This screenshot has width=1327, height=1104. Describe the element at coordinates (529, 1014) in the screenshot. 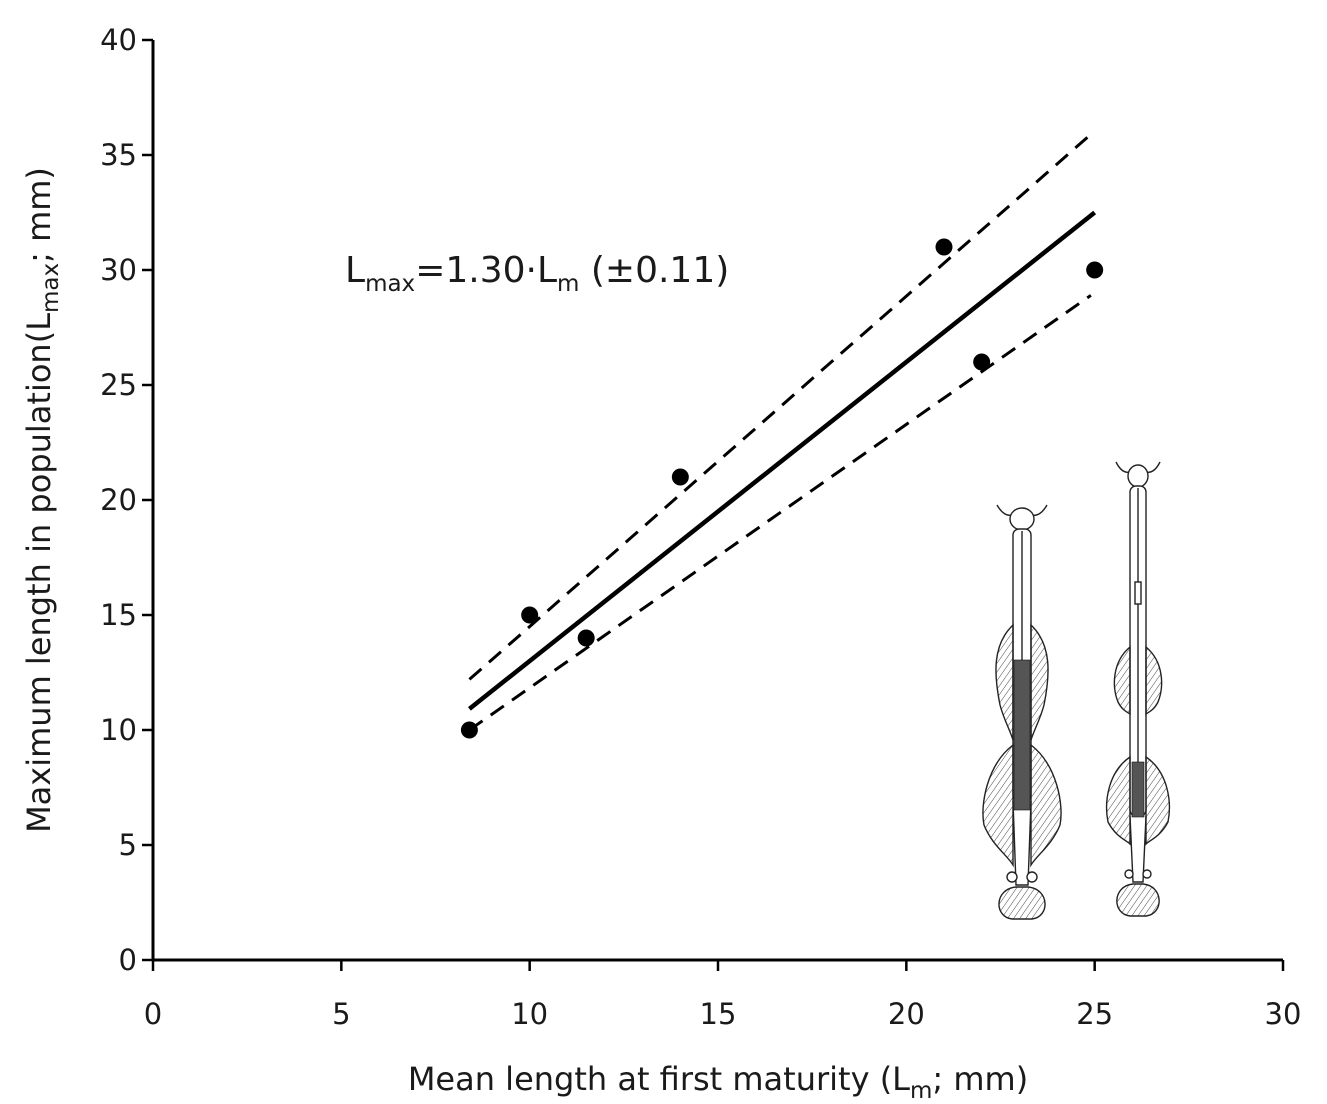

I see `x-tick-label: 10` at that location.